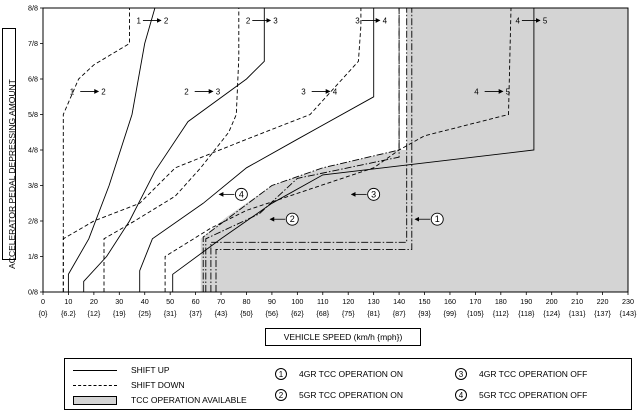 This screenshot has width=640, height=414. What do you see at coordinates (33, 292) in the screenshot?
I see `y-tick-label: 0/8` at bounding box center [33, 292].